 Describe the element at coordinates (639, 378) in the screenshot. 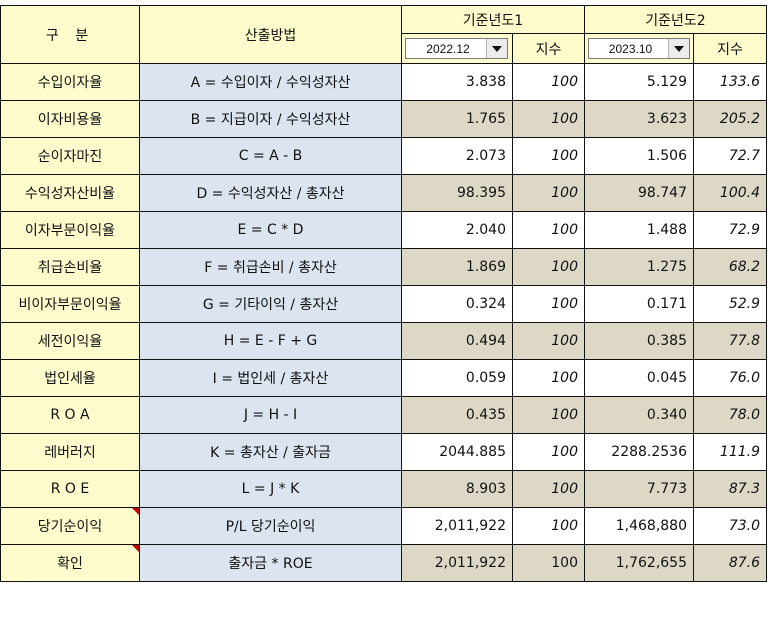

I see `base2-value: 0.045` at that location.